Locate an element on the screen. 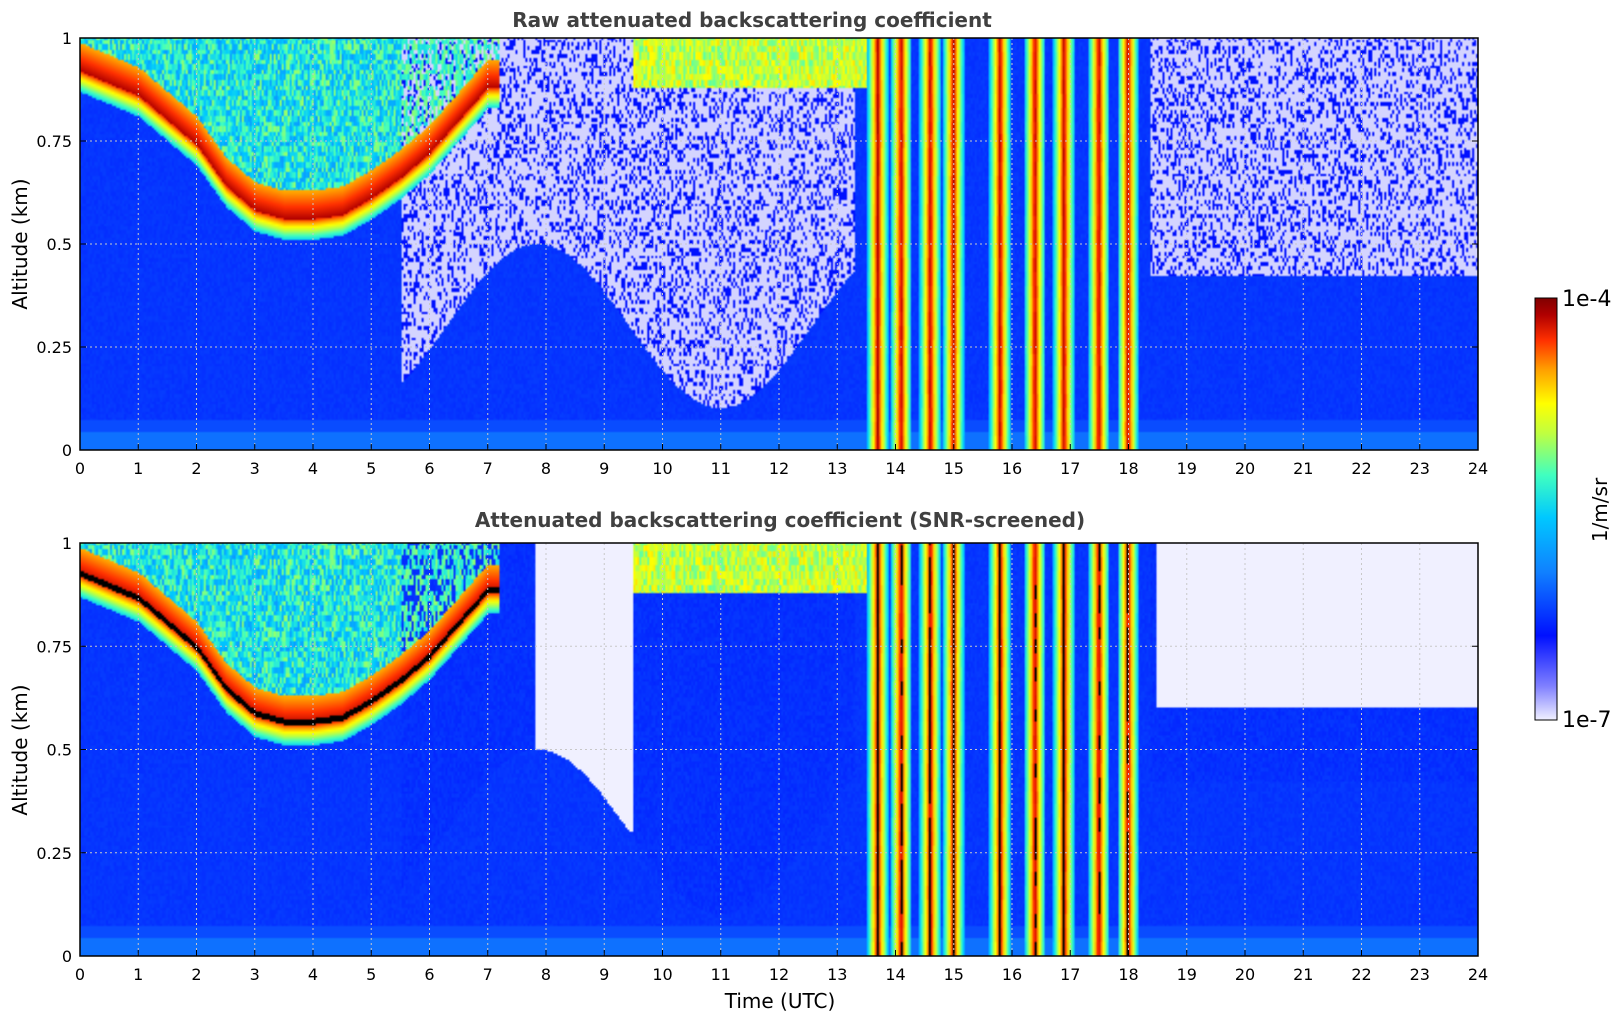  panel-2-xlabel: Time (UTC) is located at coordinates (780, 1001).